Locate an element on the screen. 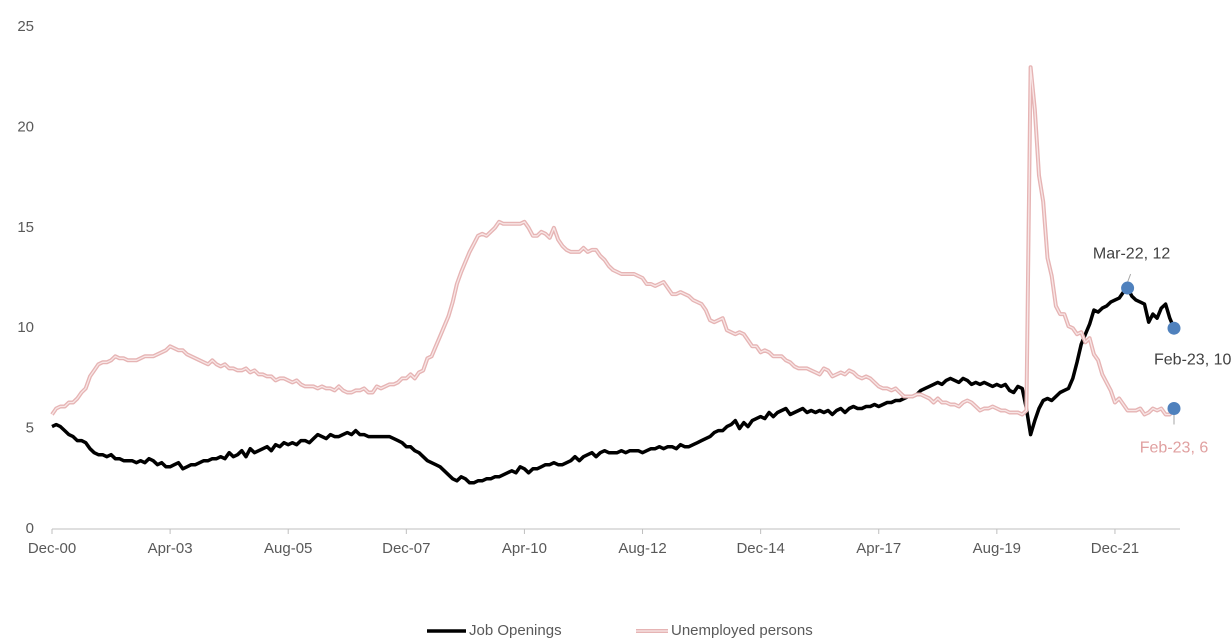 The width and height of the screenshot is (1231, 640). y-tick-label: 25 is located at coordinates (25, 26).